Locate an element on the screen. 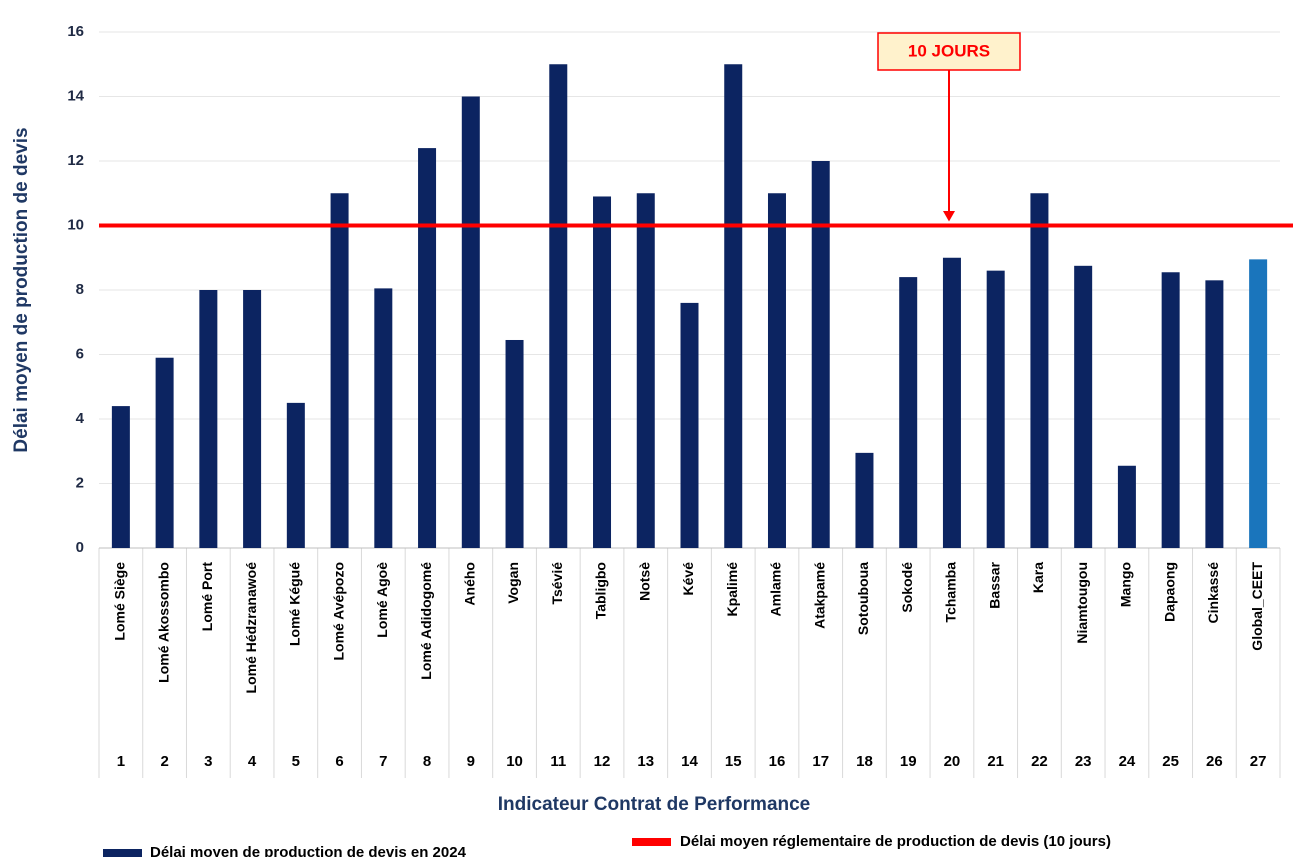 This screenshot has width=1293, height=857. x-tick-label: Lomé Hédzranawoé is located at coordinates (251, 628).